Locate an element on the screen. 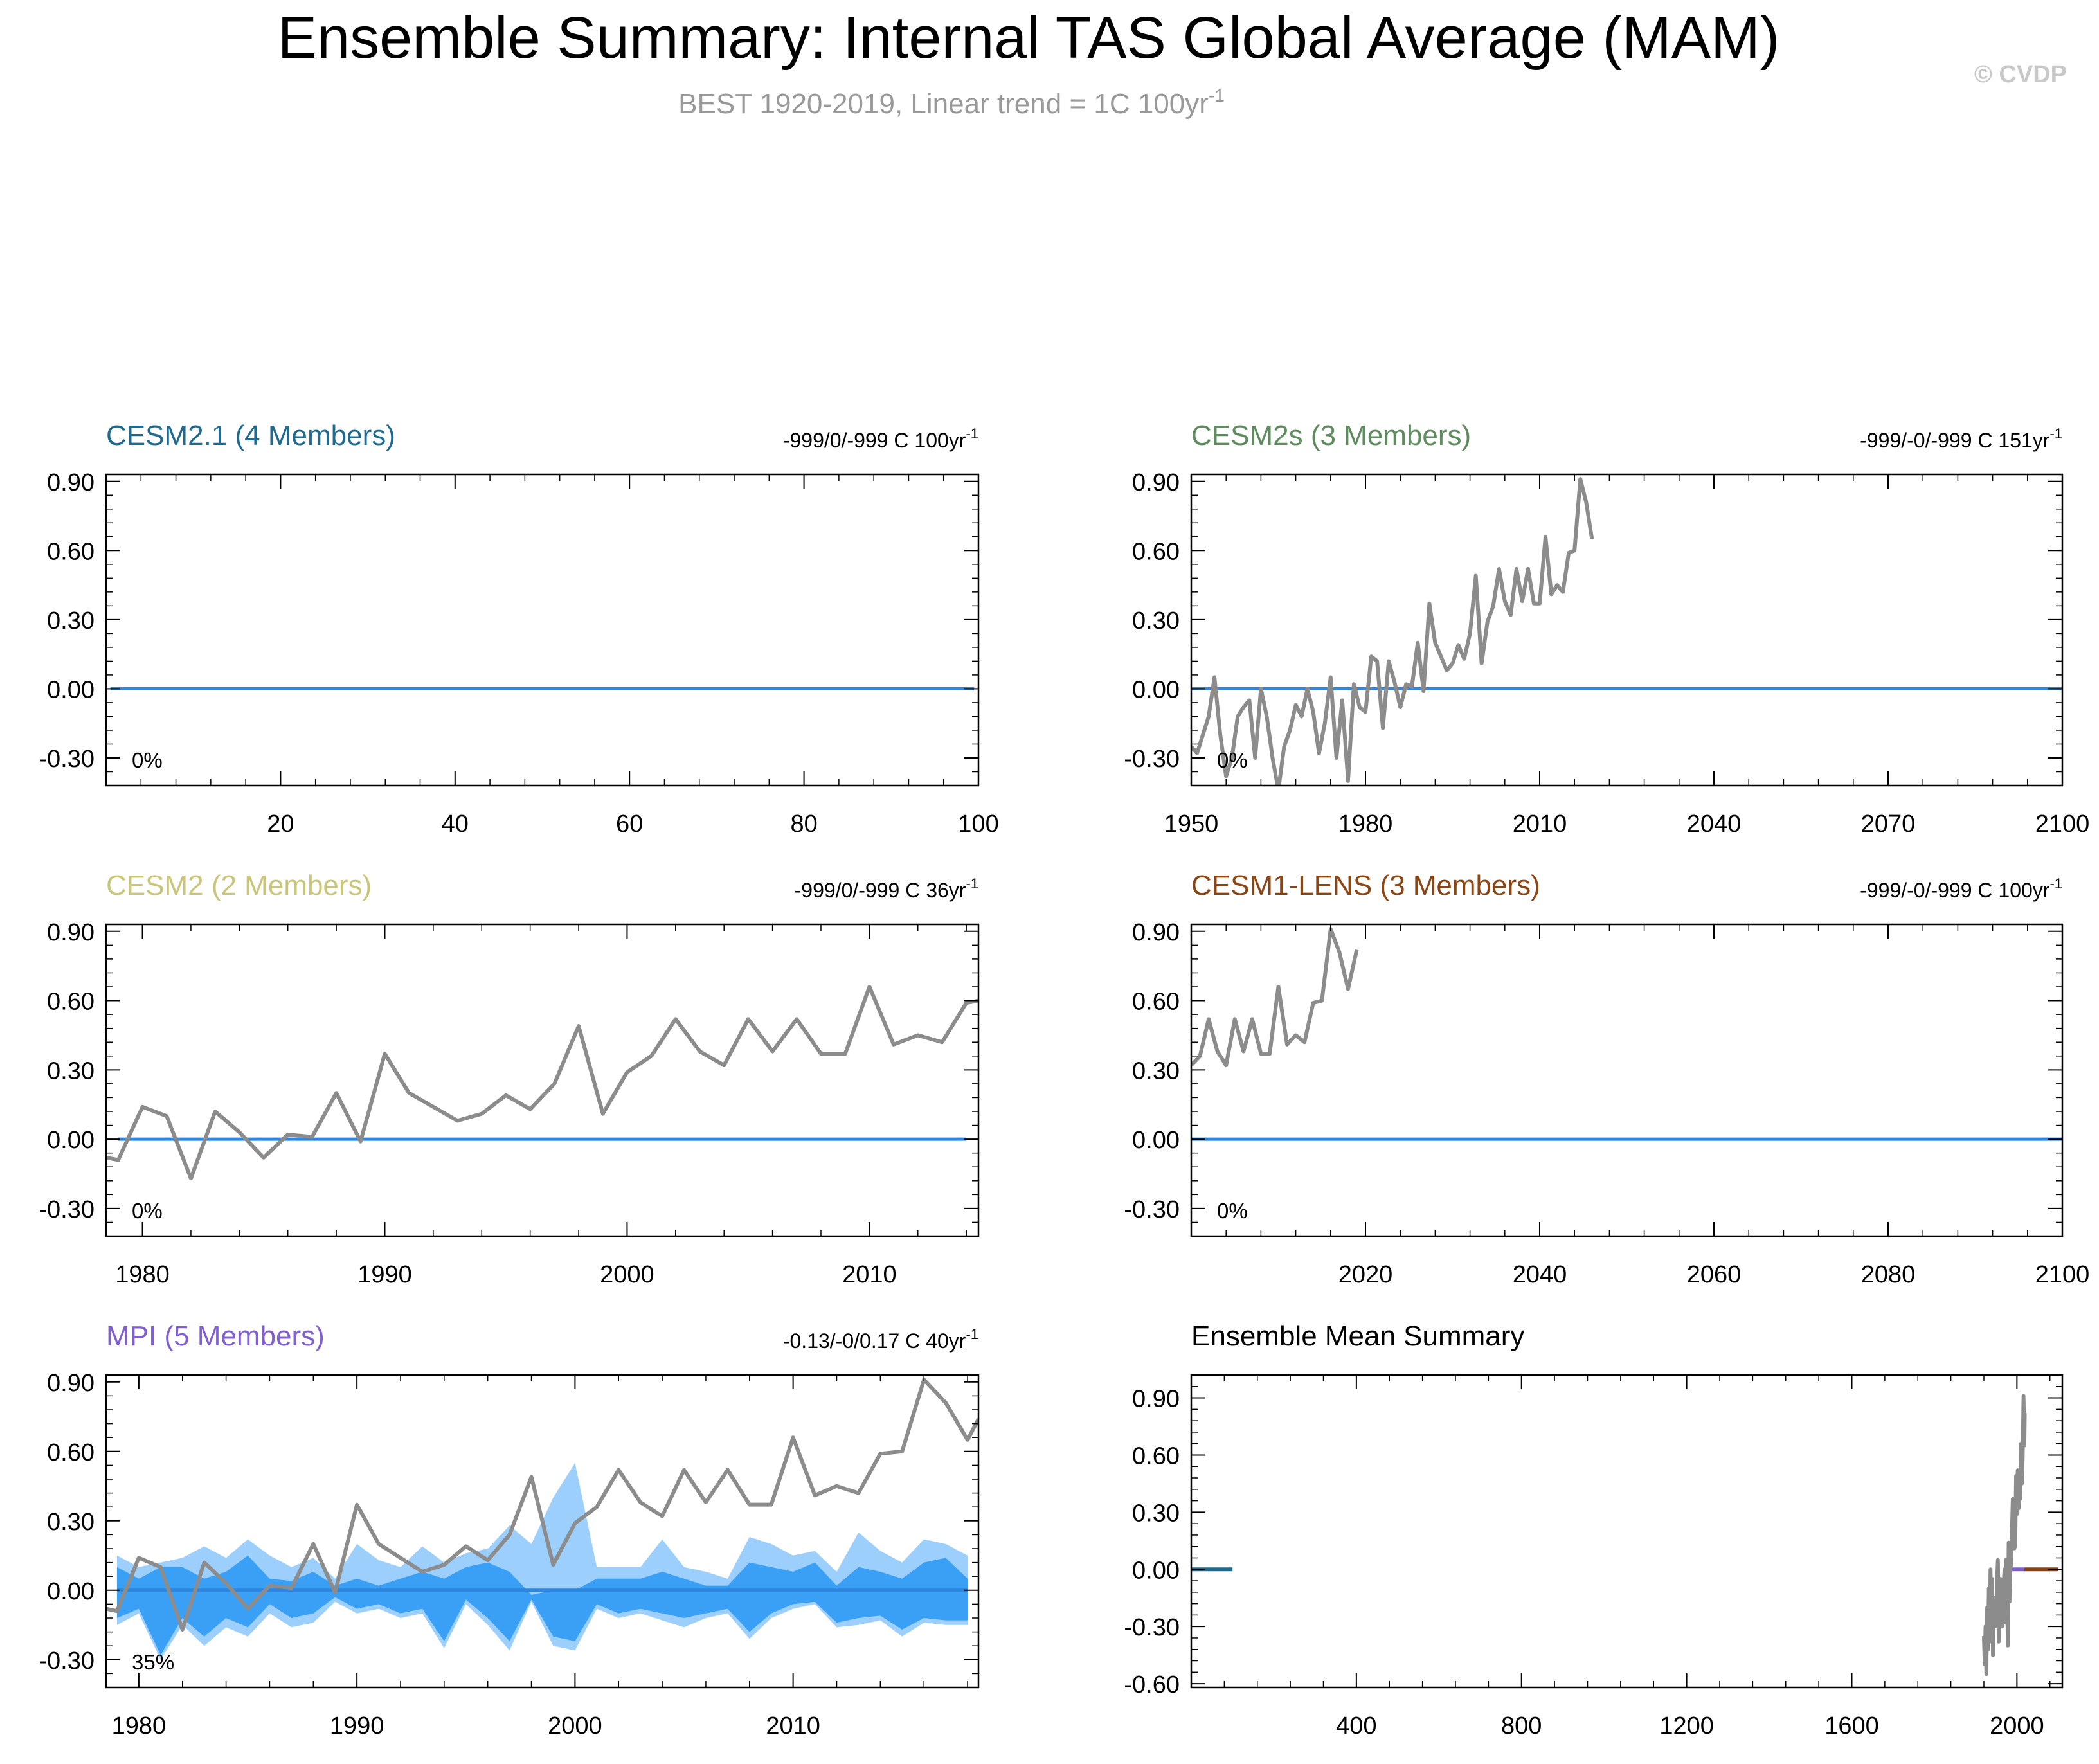  ensmean-x-tick-label: 1200 is located at coordinates (1686, 1726).